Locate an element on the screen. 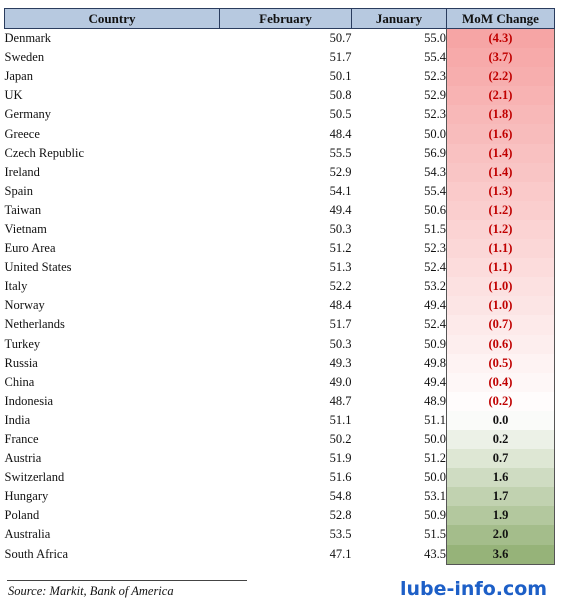  mom-change-cell: 2.0 is located at coordinates (500, 535).